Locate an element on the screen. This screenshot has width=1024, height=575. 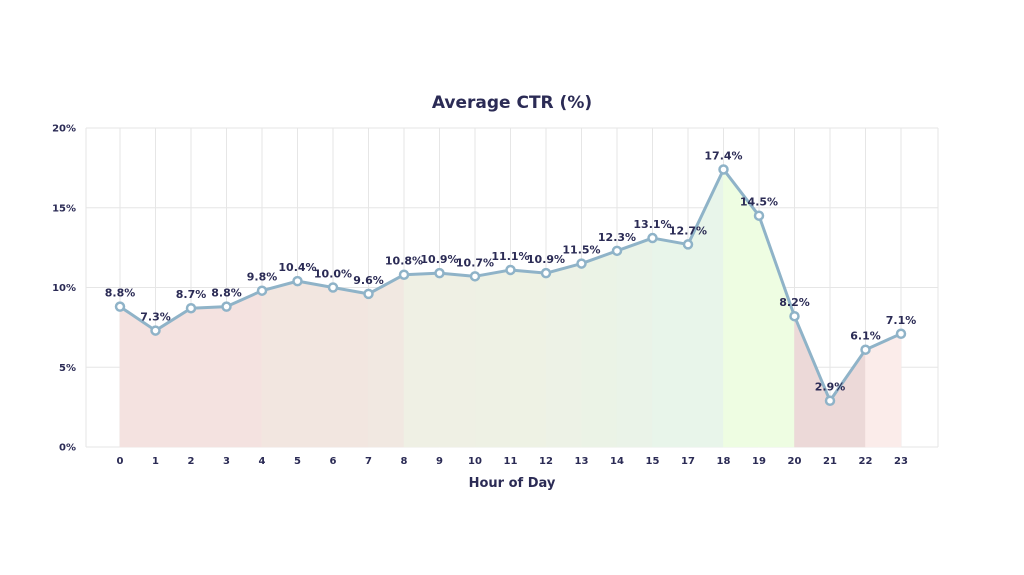
data-label: 2.9% is located at coordinates (830, 387).